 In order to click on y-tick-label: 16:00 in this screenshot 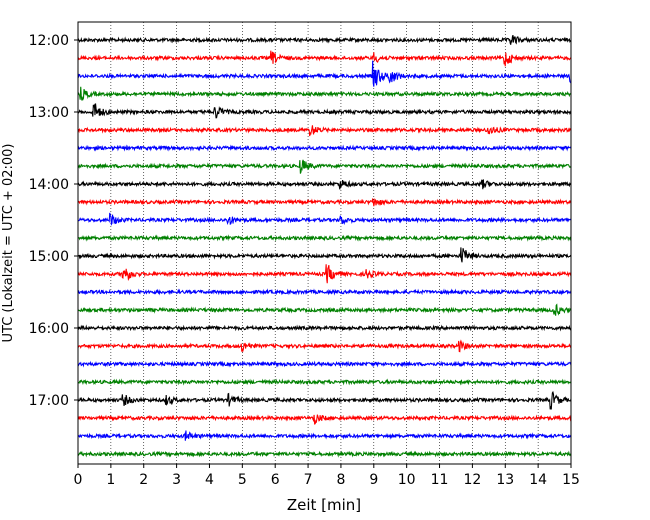, I will do `click(49, 329)`.